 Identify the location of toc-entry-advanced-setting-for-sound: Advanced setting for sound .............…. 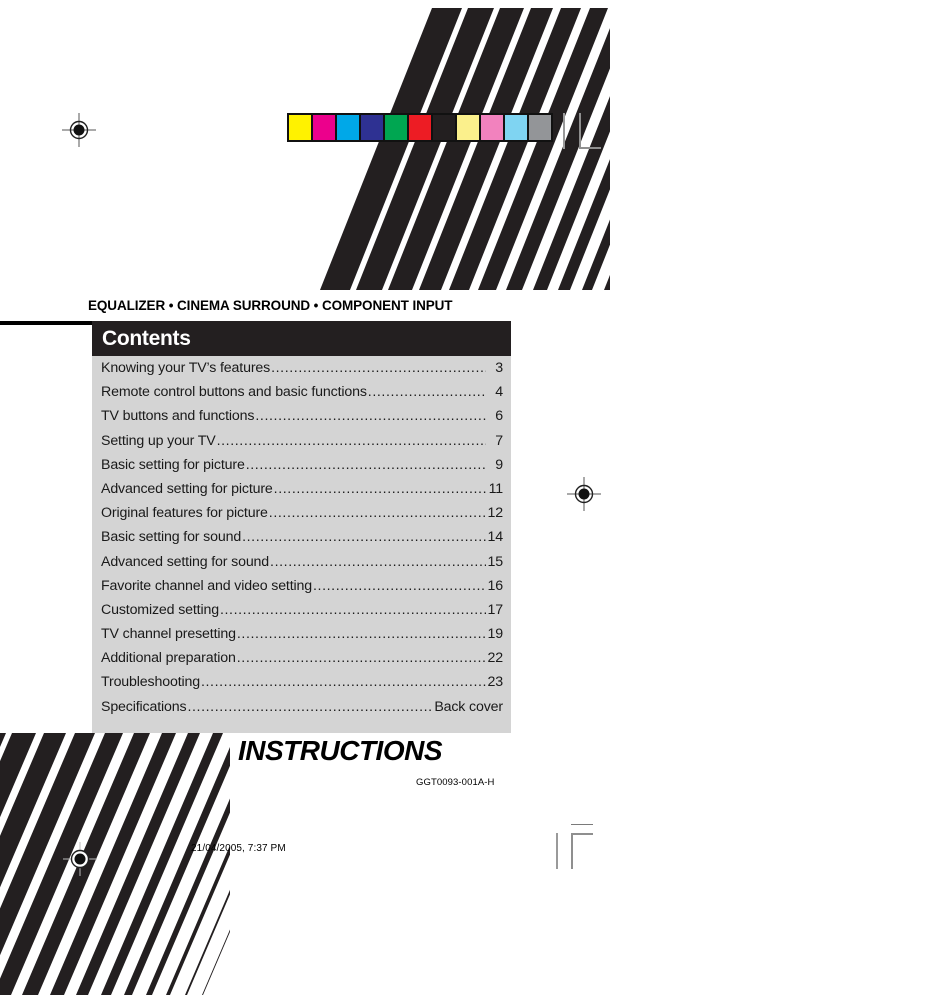
(301, 566).